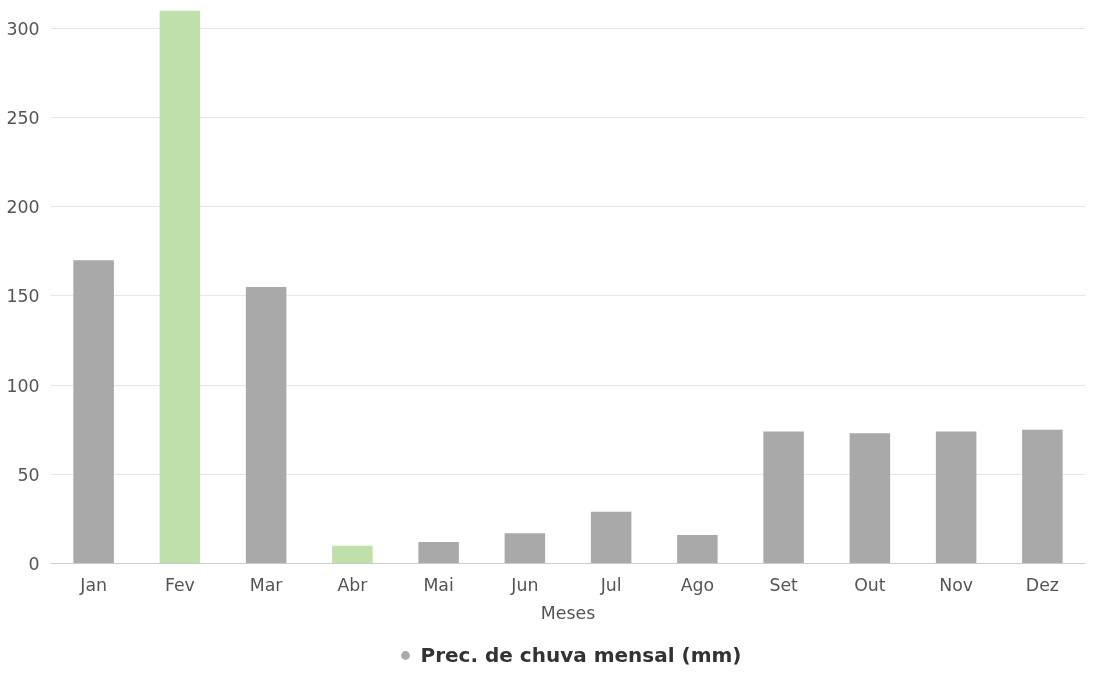  Describe the element at coordinates (784, 584) in the screenshot. I see `x-tick-label: Set` at that location.